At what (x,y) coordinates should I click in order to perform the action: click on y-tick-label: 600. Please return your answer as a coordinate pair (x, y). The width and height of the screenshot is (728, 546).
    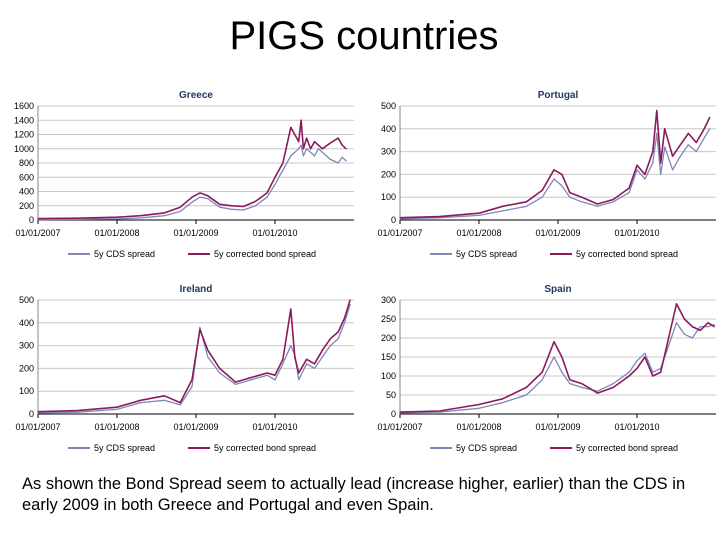
    Looking at the image, I should click on (26, 177).